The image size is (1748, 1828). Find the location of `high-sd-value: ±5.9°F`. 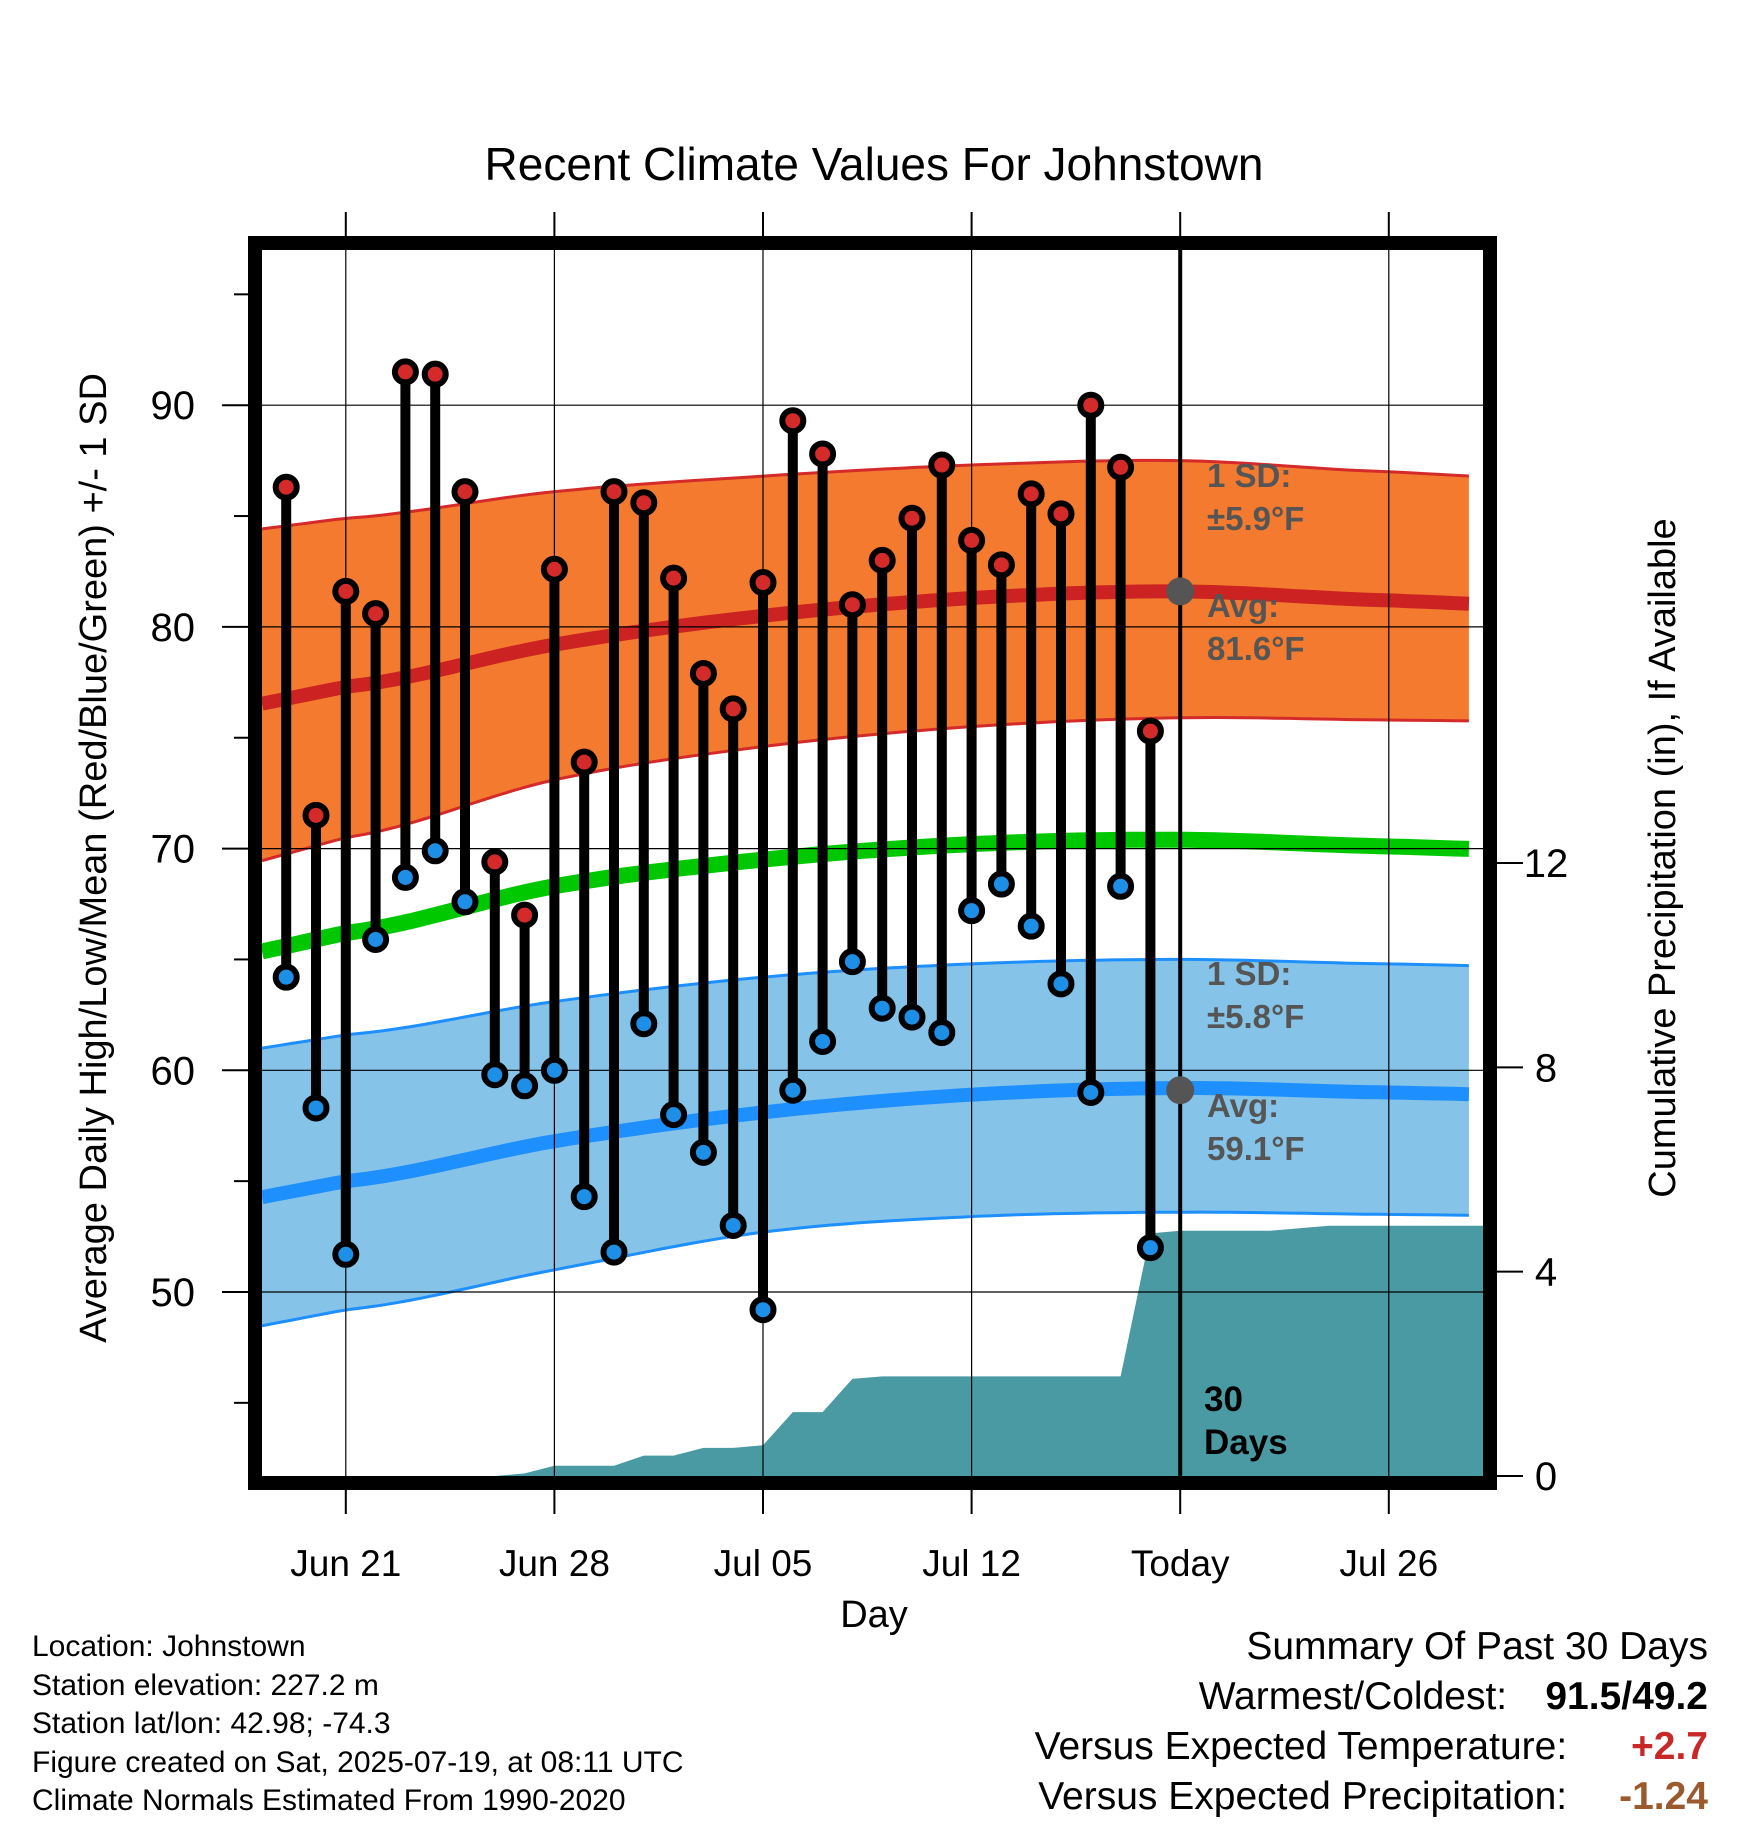

high-sd-value: ±5.9°F is located at coordinates (1255, 518).